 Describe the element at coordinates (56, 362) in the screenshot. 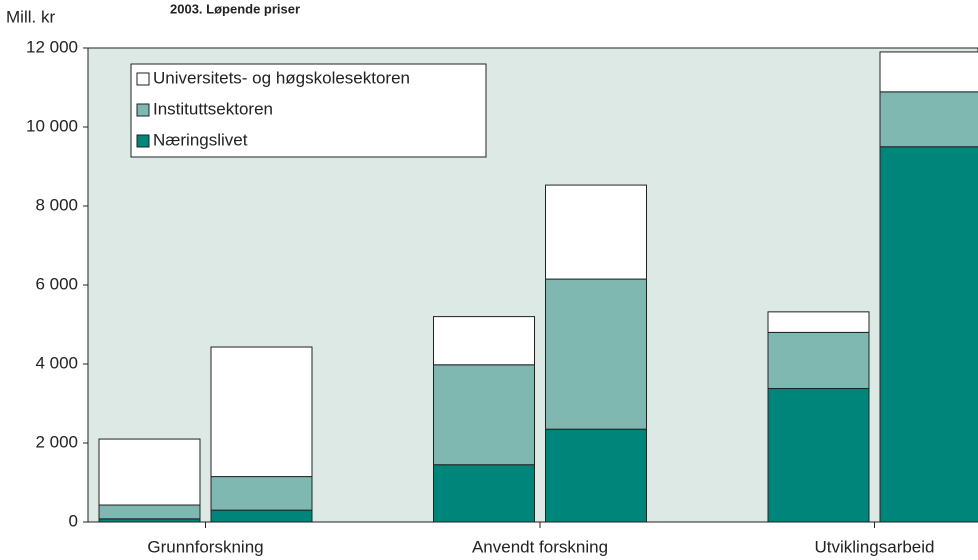

I see `y-tick-label: 4 000` at that location.